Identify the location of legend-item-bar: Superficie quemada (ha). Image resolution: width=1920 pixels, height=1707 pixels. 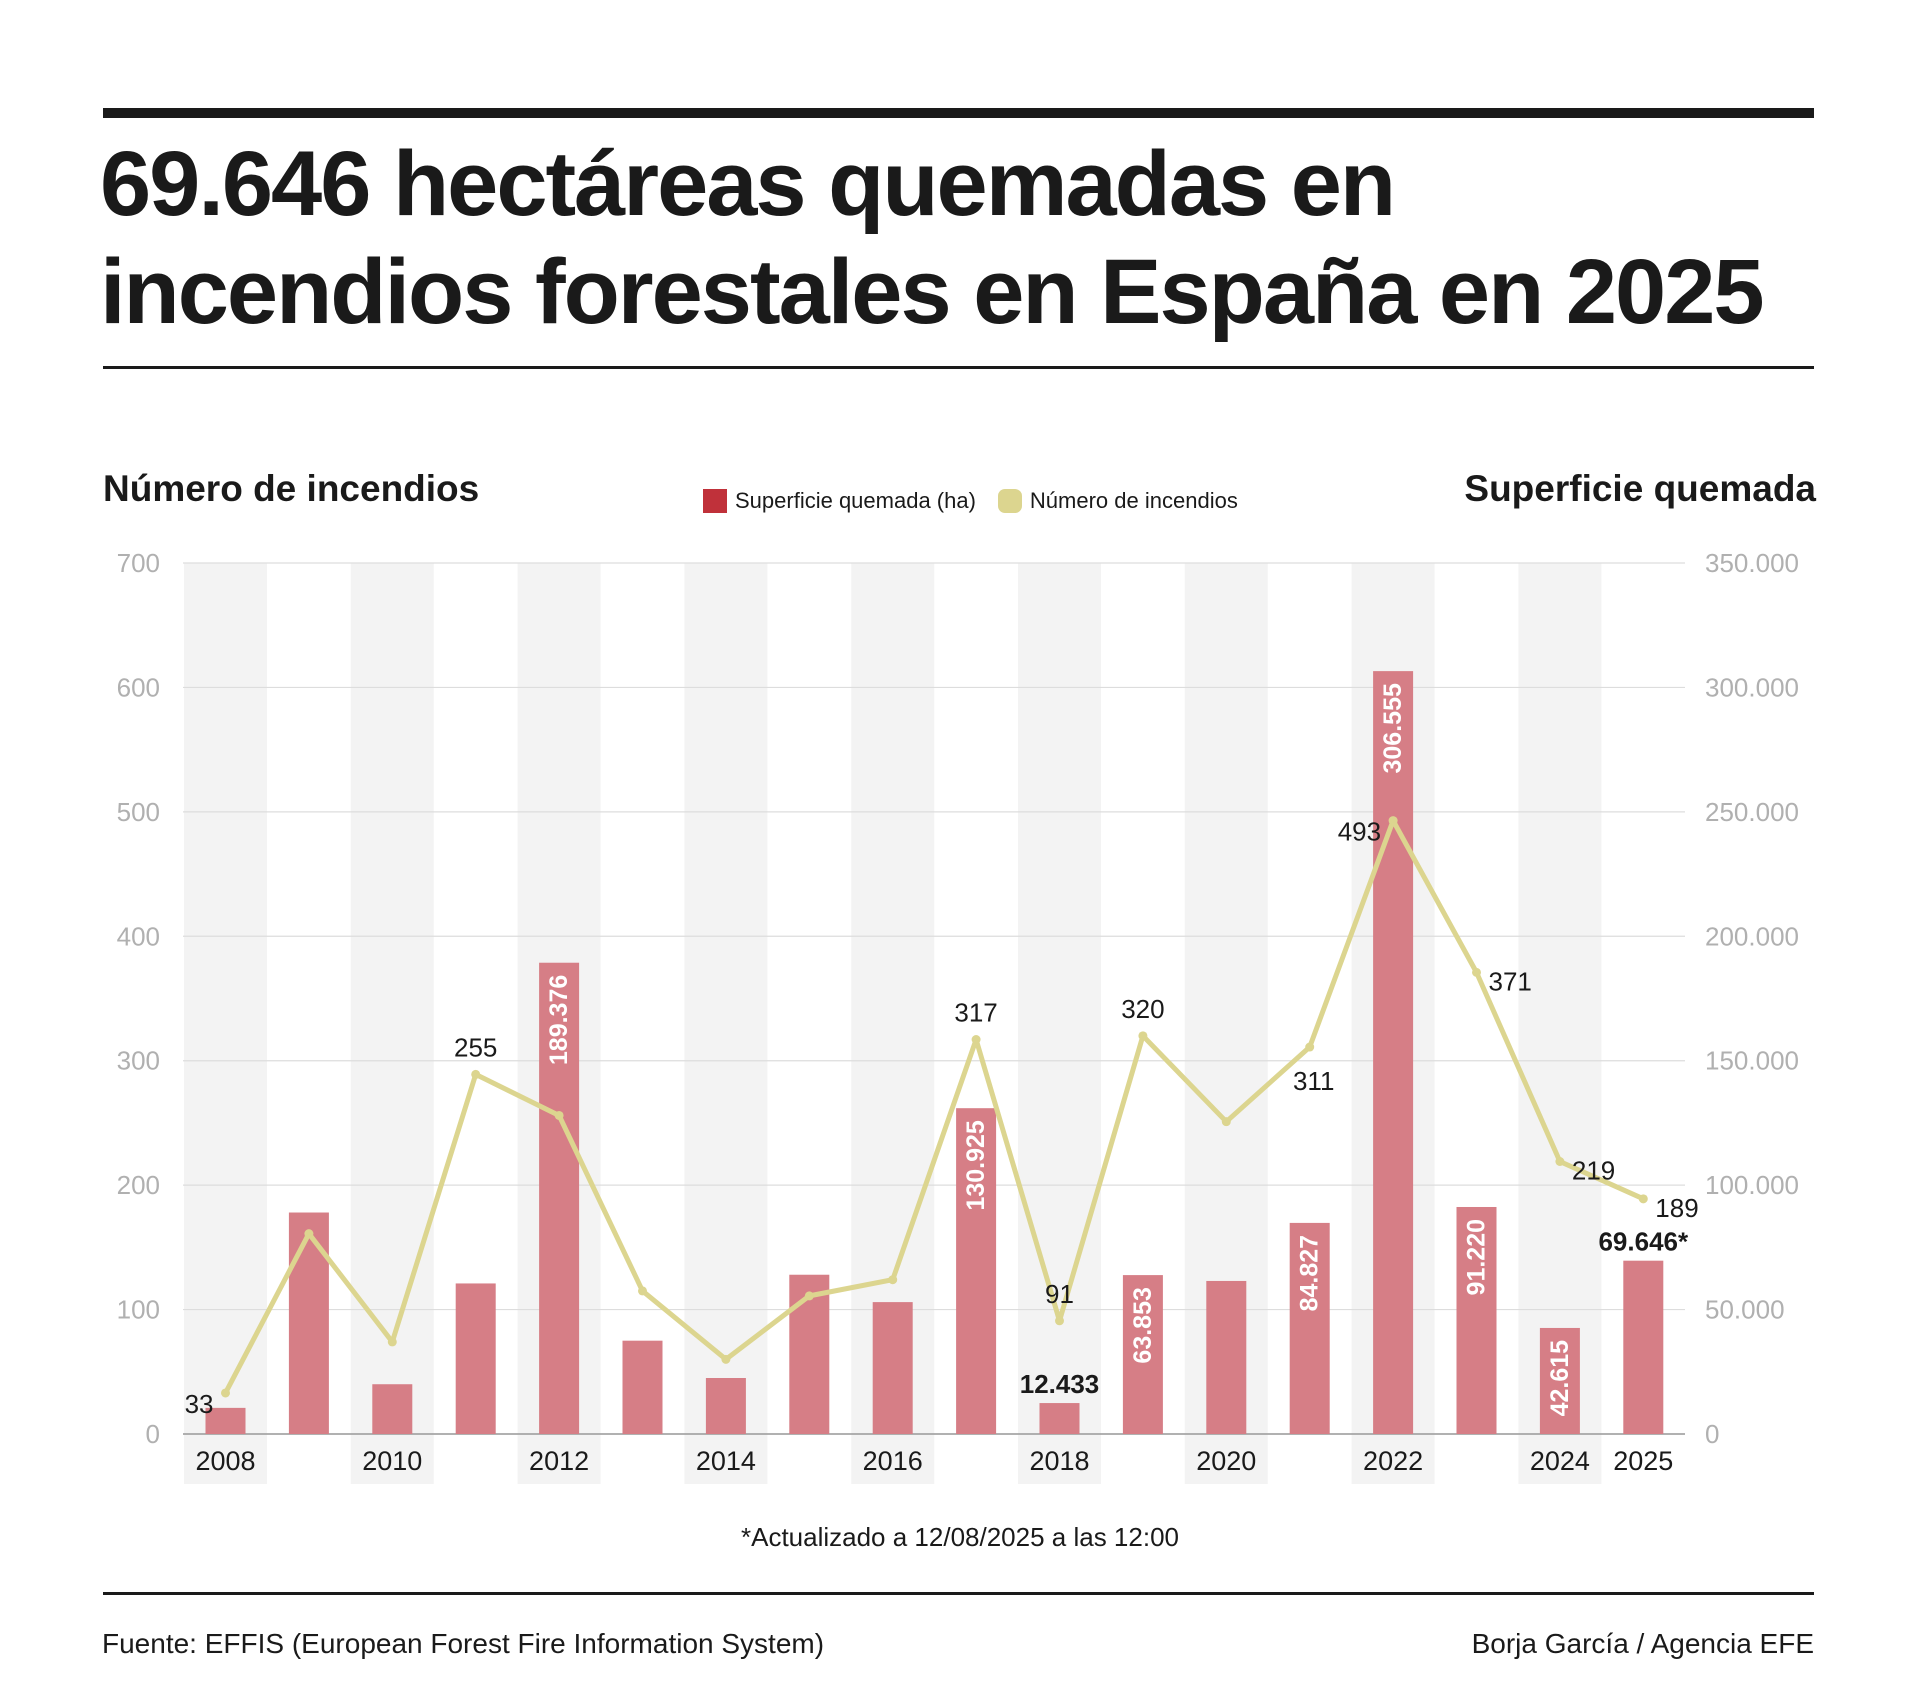
(839, 501).